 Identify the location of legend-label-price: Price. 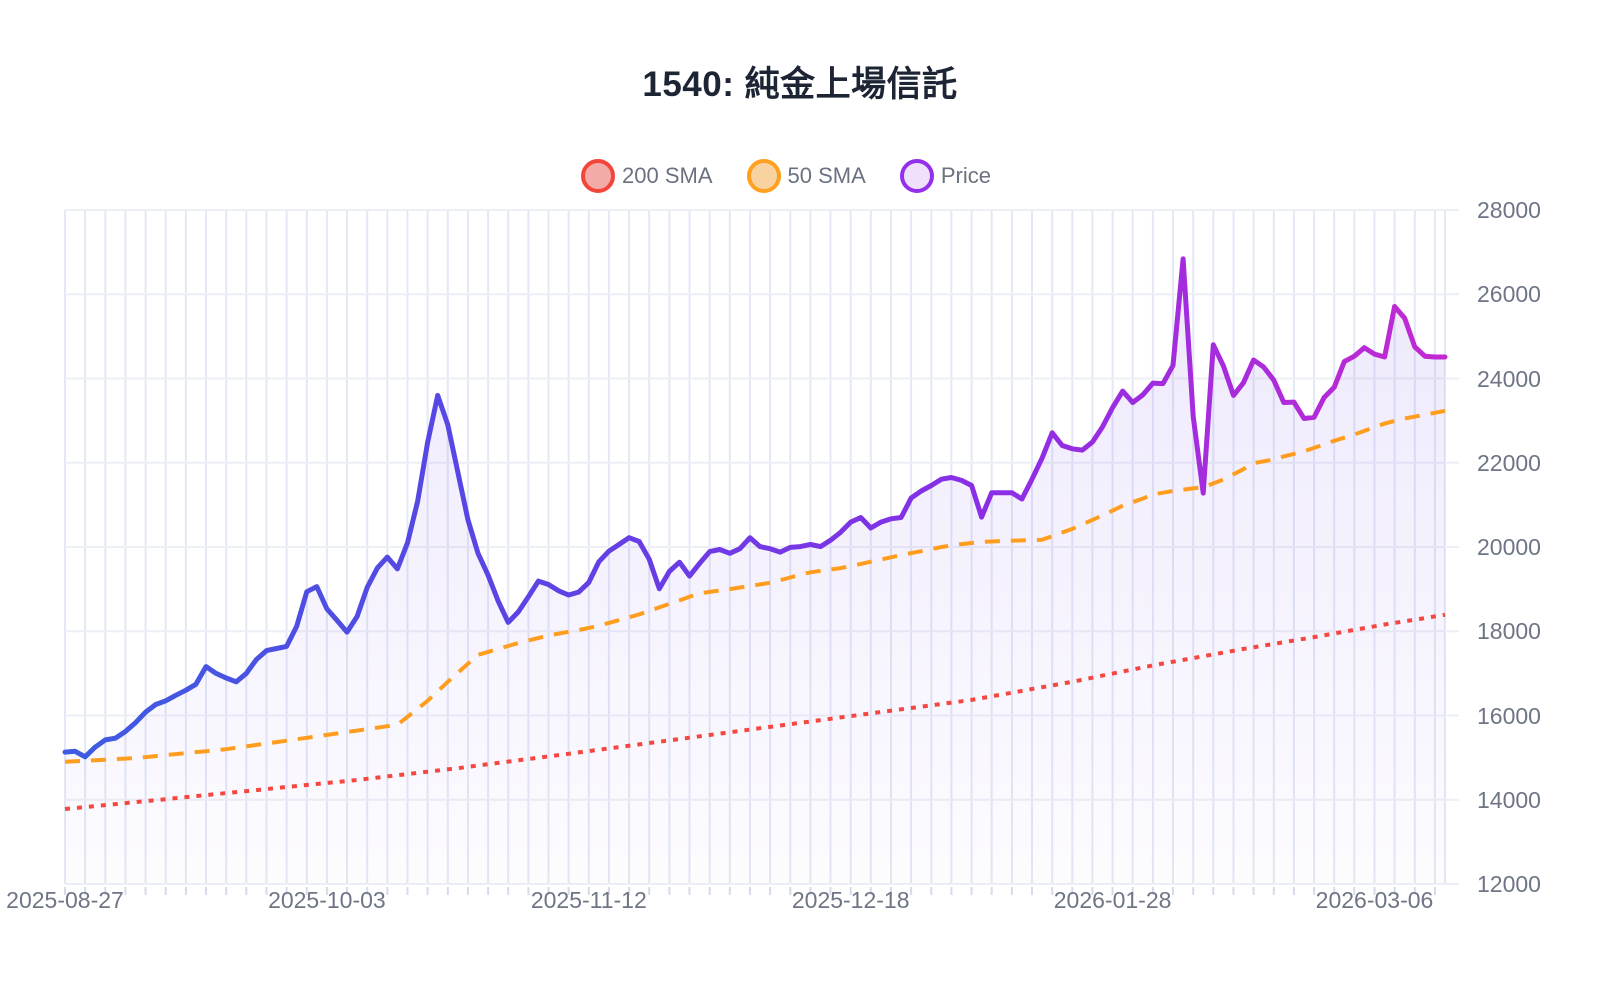
(965, 175).